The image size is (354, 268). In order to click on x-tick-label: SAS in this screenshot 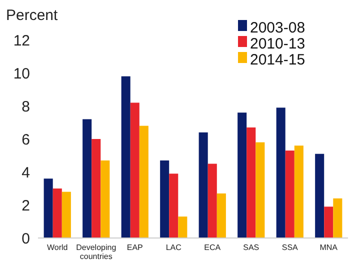, I will do `click(251, 247)`.